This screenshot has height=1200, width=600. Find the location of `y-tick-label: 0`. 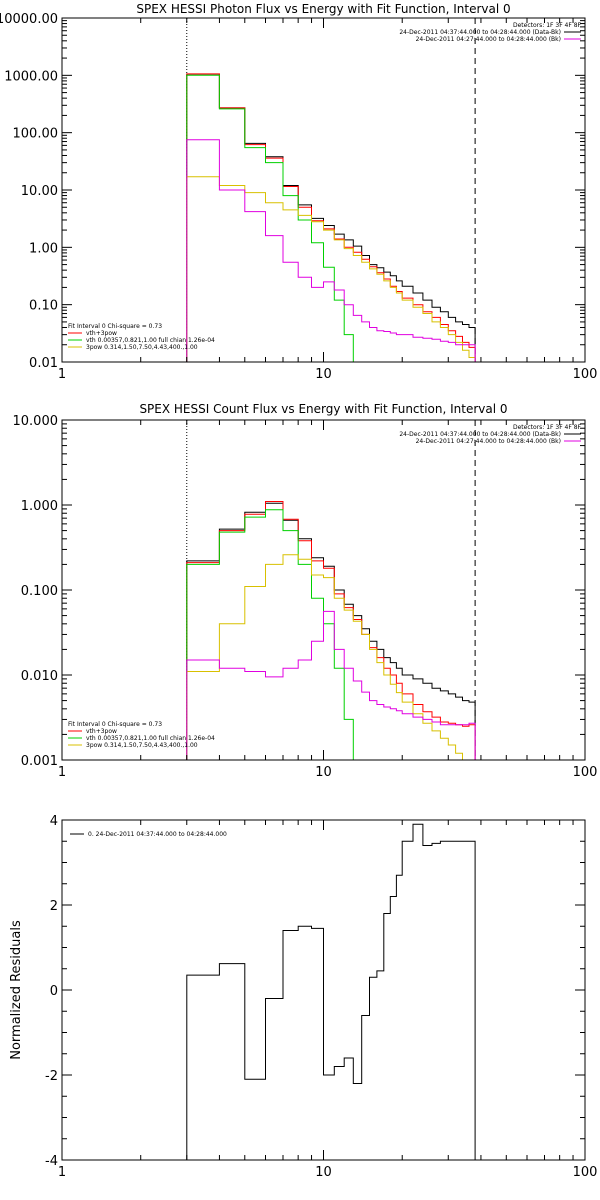

y-tick-label: 0 is located at coordinates (54, 991).